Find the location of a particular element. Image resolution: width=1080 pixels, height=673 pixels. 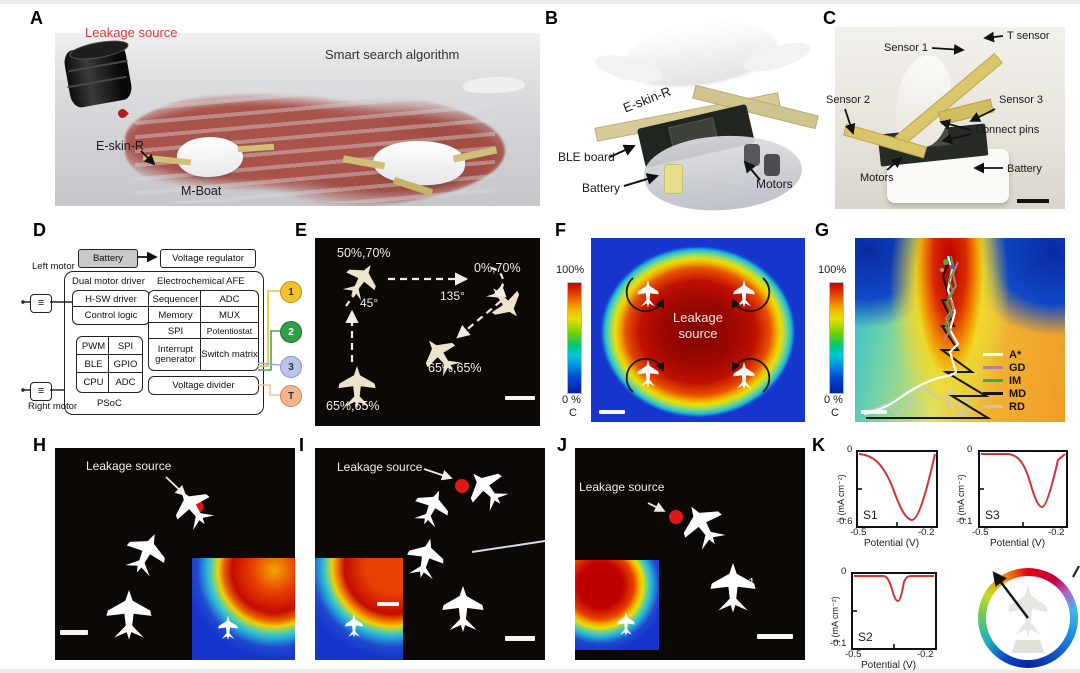

panel-k-label: K is located at coordinates (818, 445).